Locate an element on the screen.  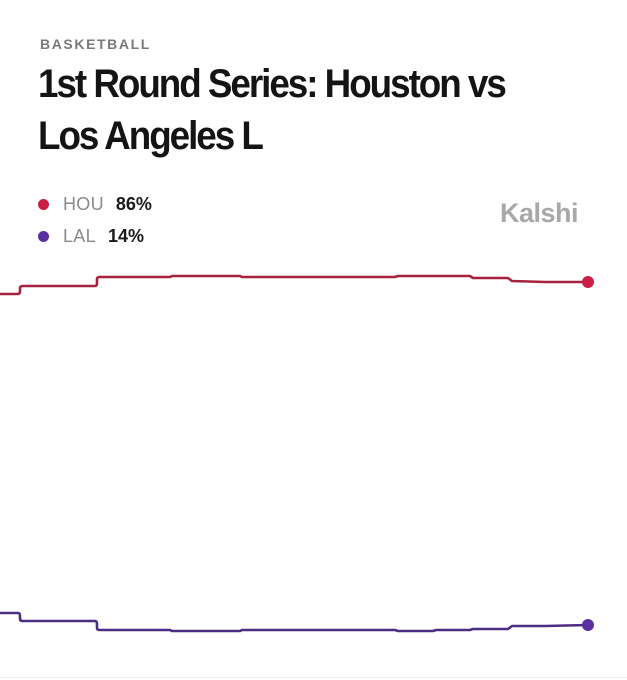
chart-legend: HOU 86% LAL 14% is located at coordinates (95, 220).